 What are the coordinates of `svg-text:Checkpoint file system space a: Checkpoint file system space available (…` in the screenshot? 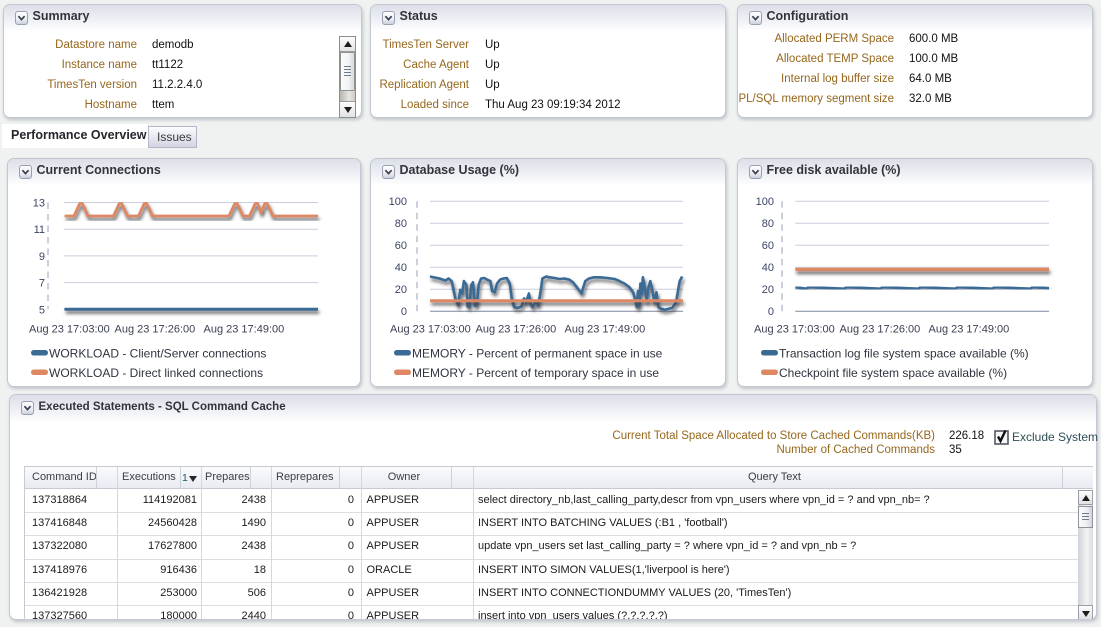 It's located at (893, 373).